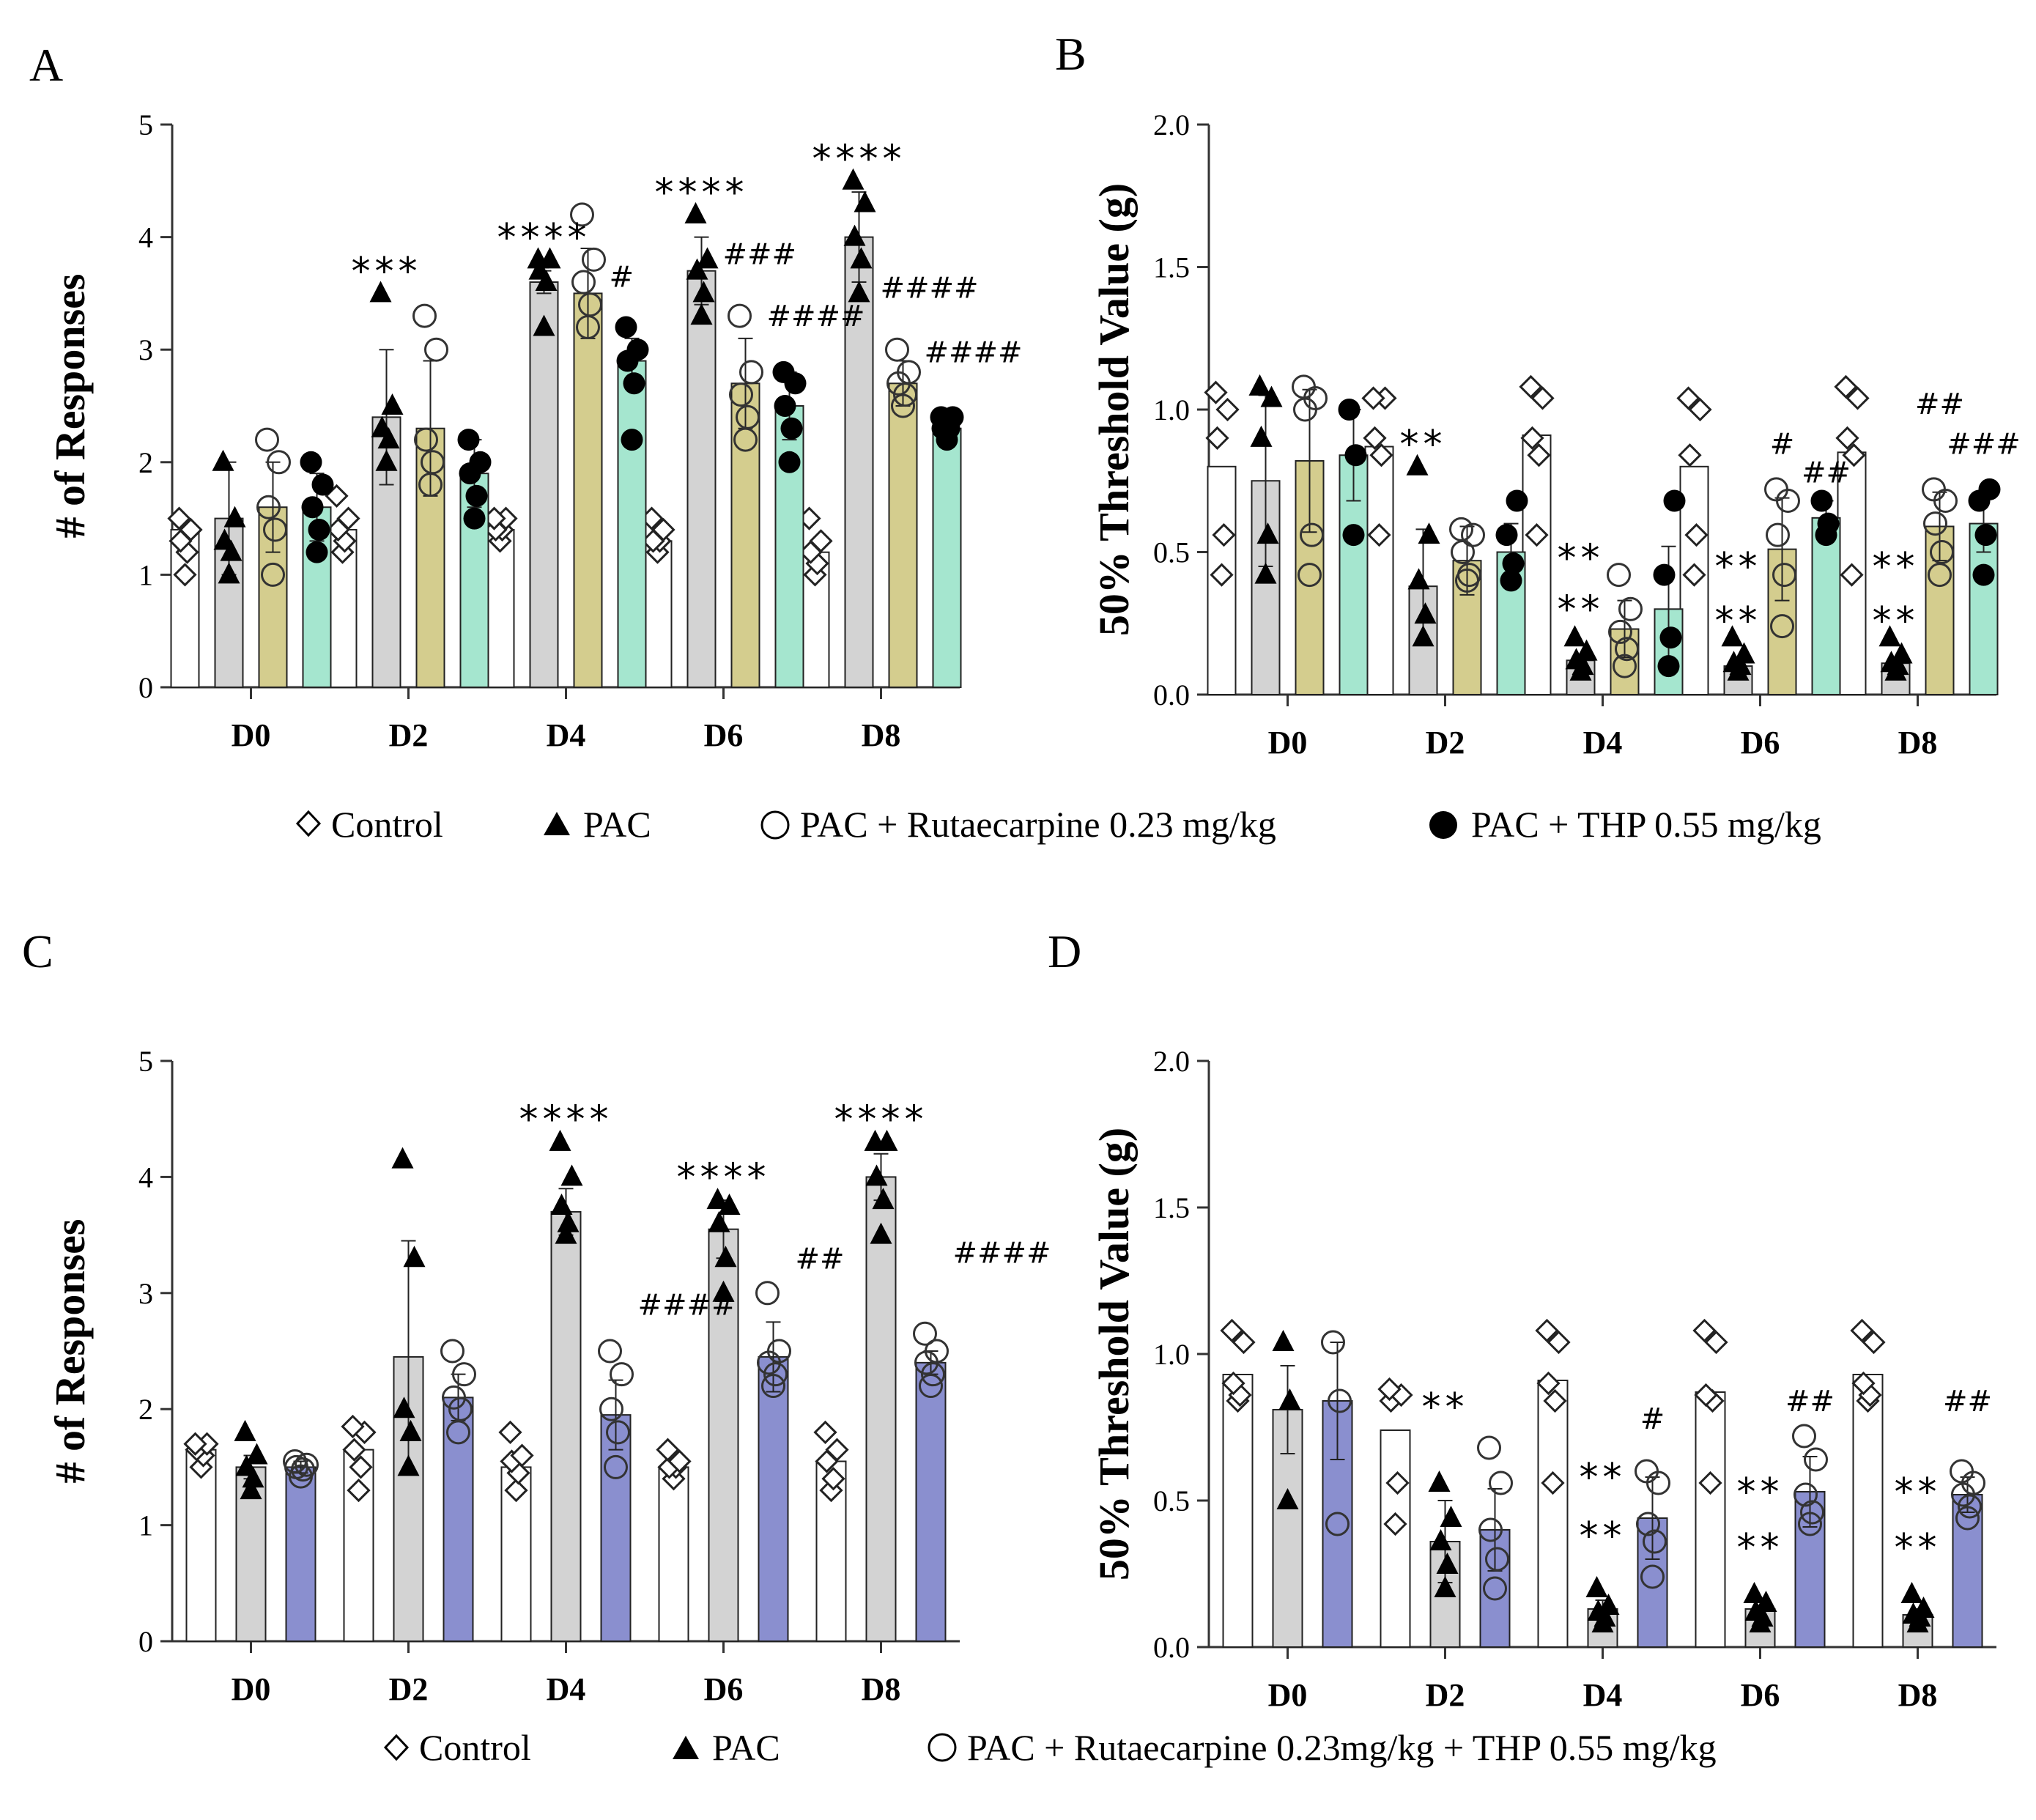 The image size is (2036, 1820). What do you see at coordinates (775, 825) in the screenshot?
I see `legend-ruta-circle-icon` at bounding box center [775, 825].